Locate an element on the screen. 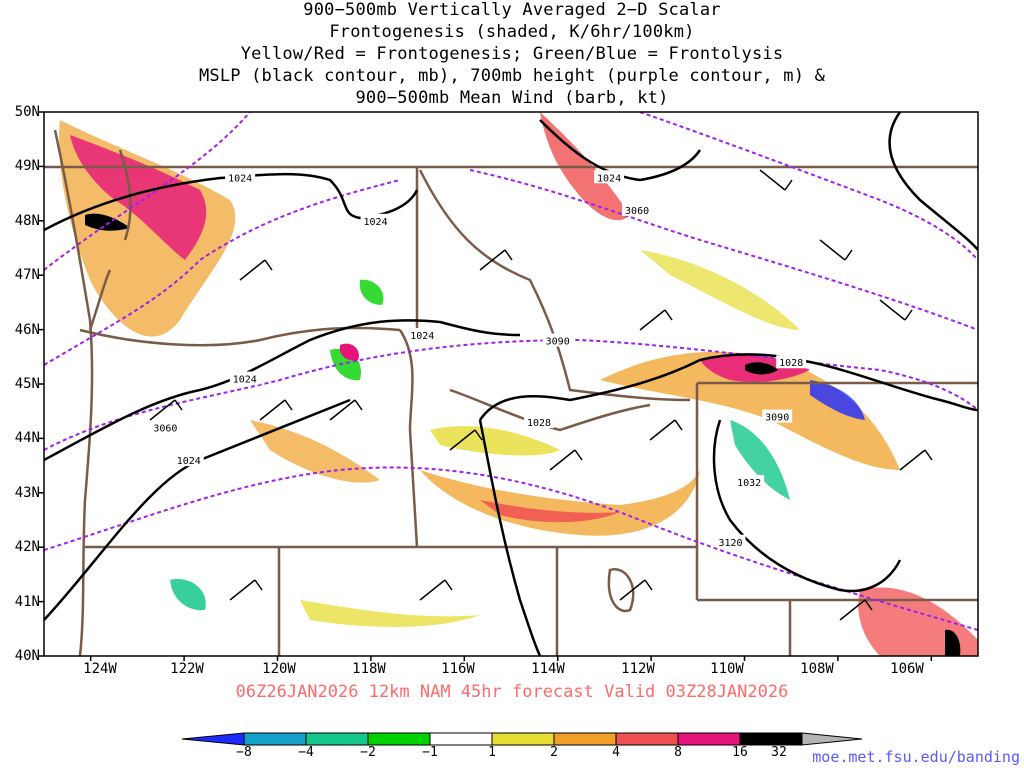 This screenshot has width=1024, height=768. colorbar-label: 8 is located at coordinates (678, 752).